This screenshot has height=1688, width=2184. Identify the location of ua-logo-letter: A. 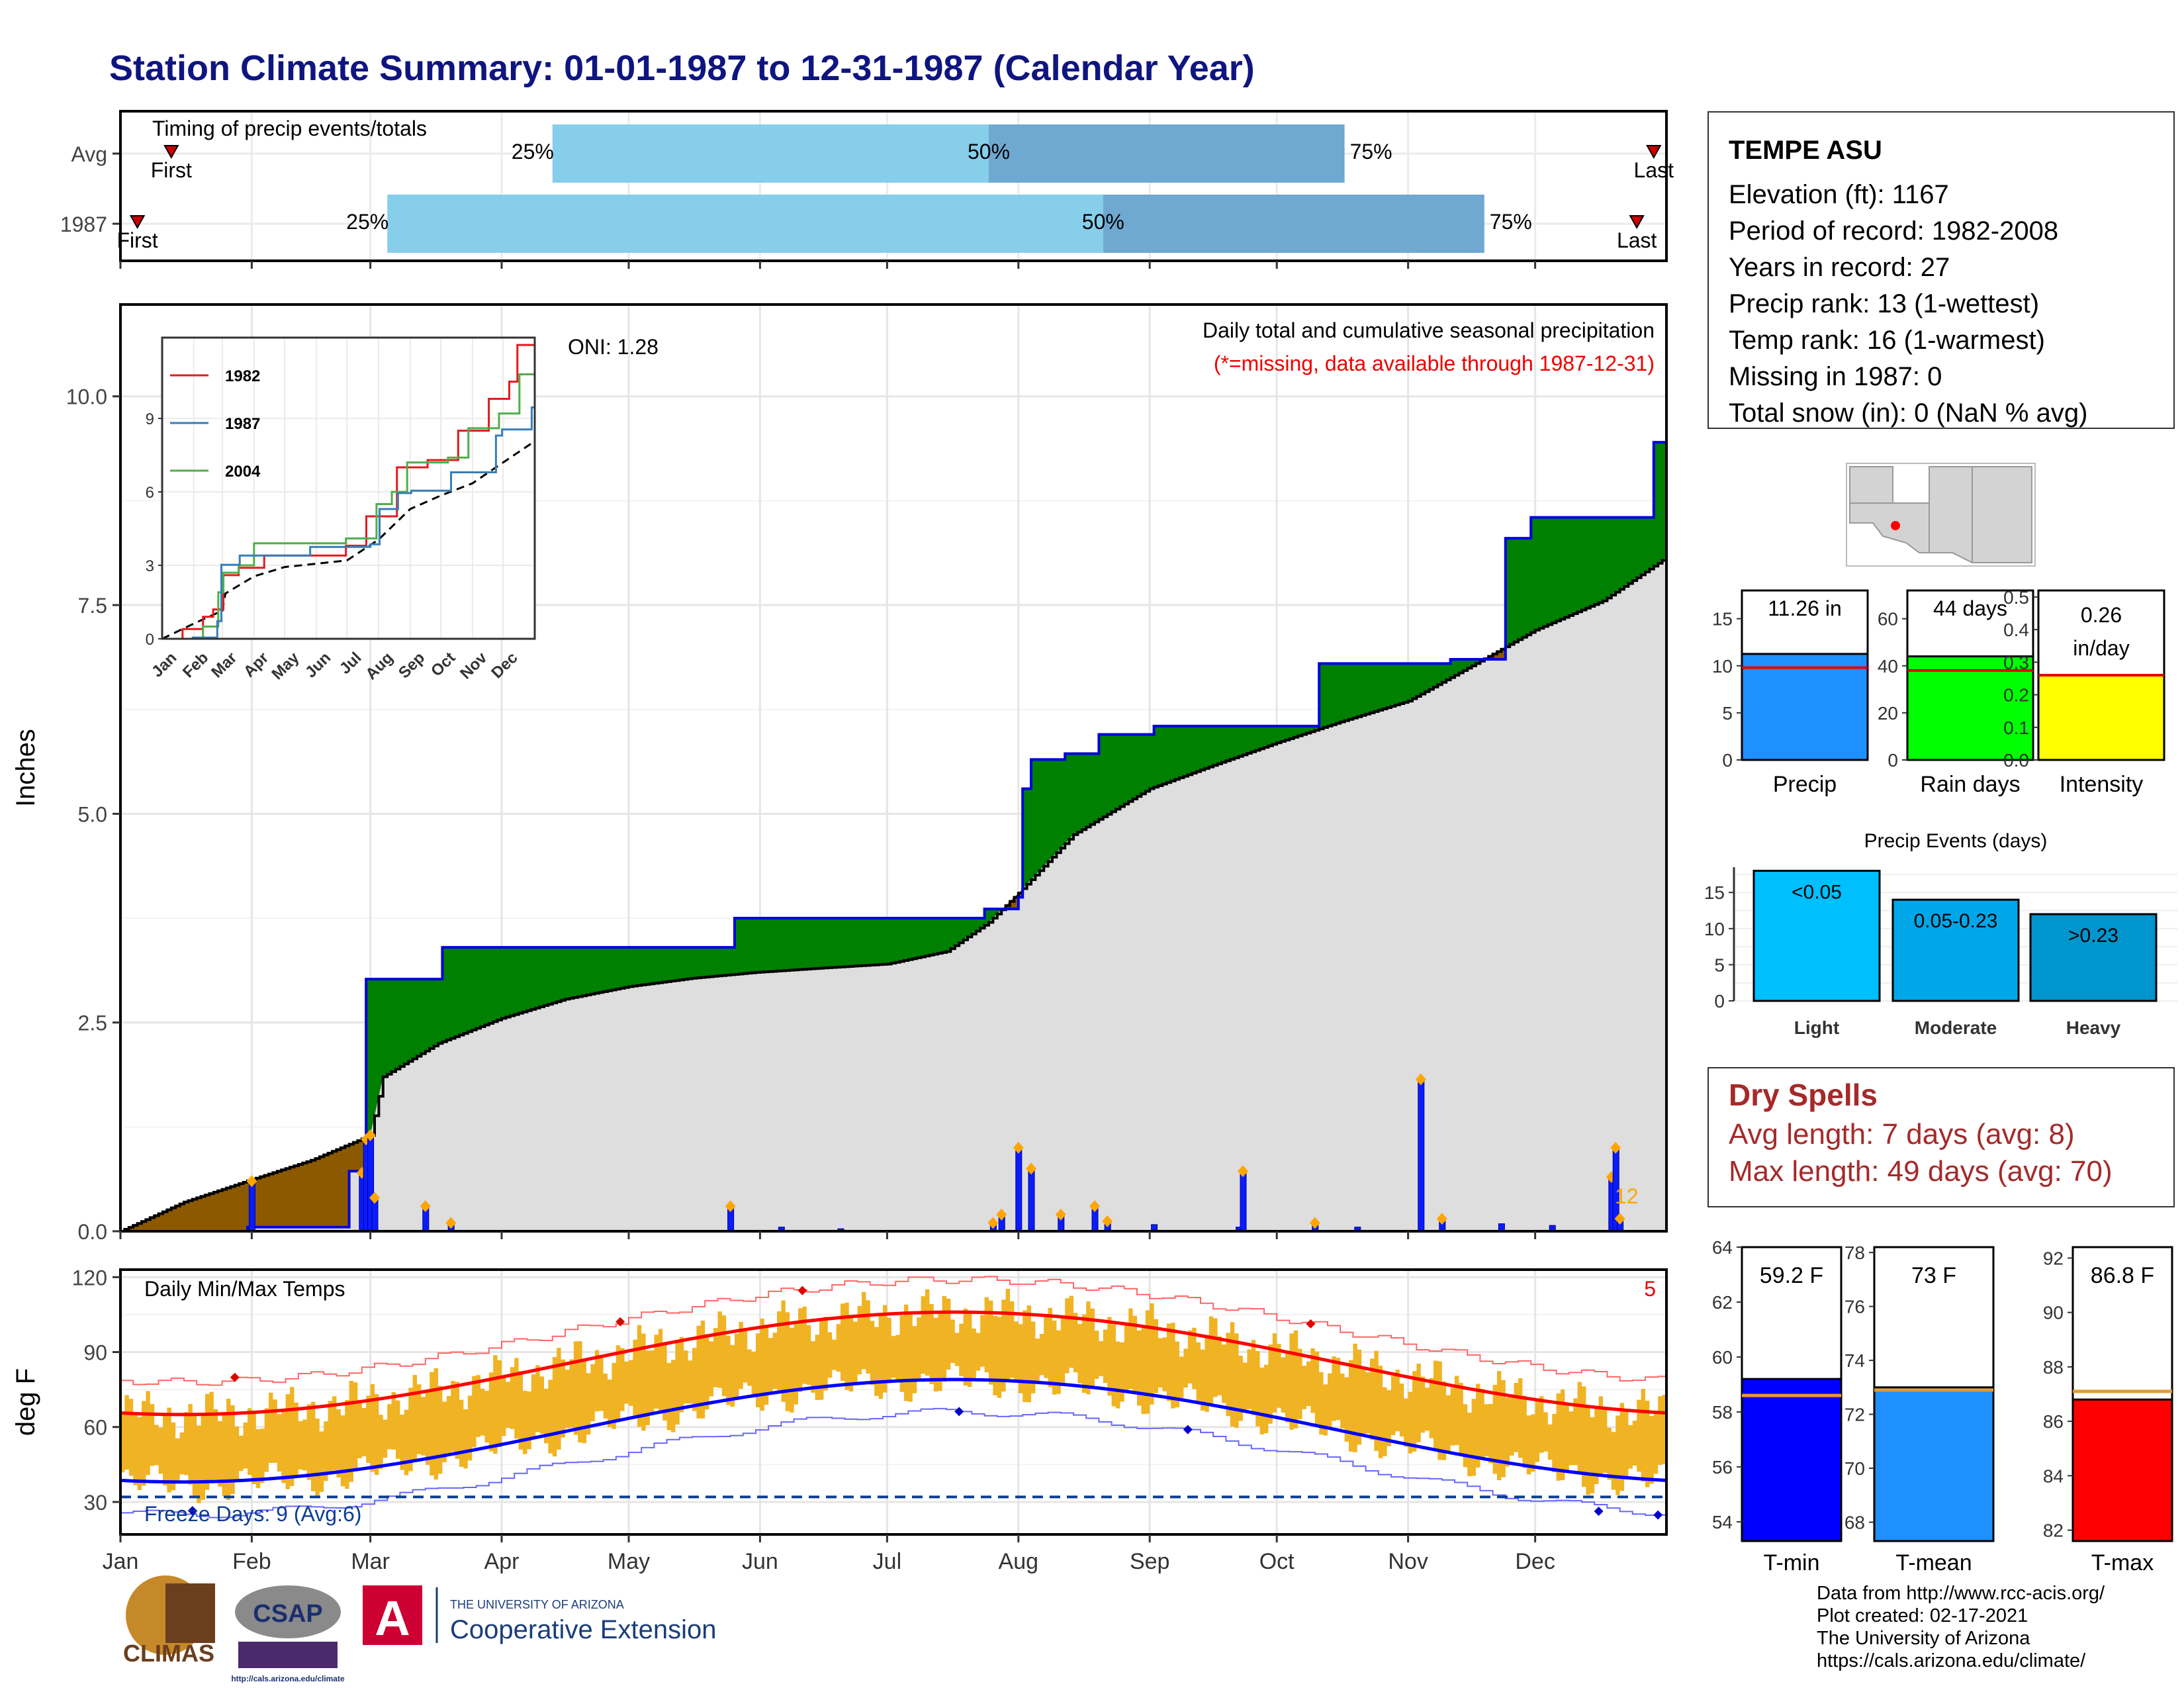
(392, 1618).